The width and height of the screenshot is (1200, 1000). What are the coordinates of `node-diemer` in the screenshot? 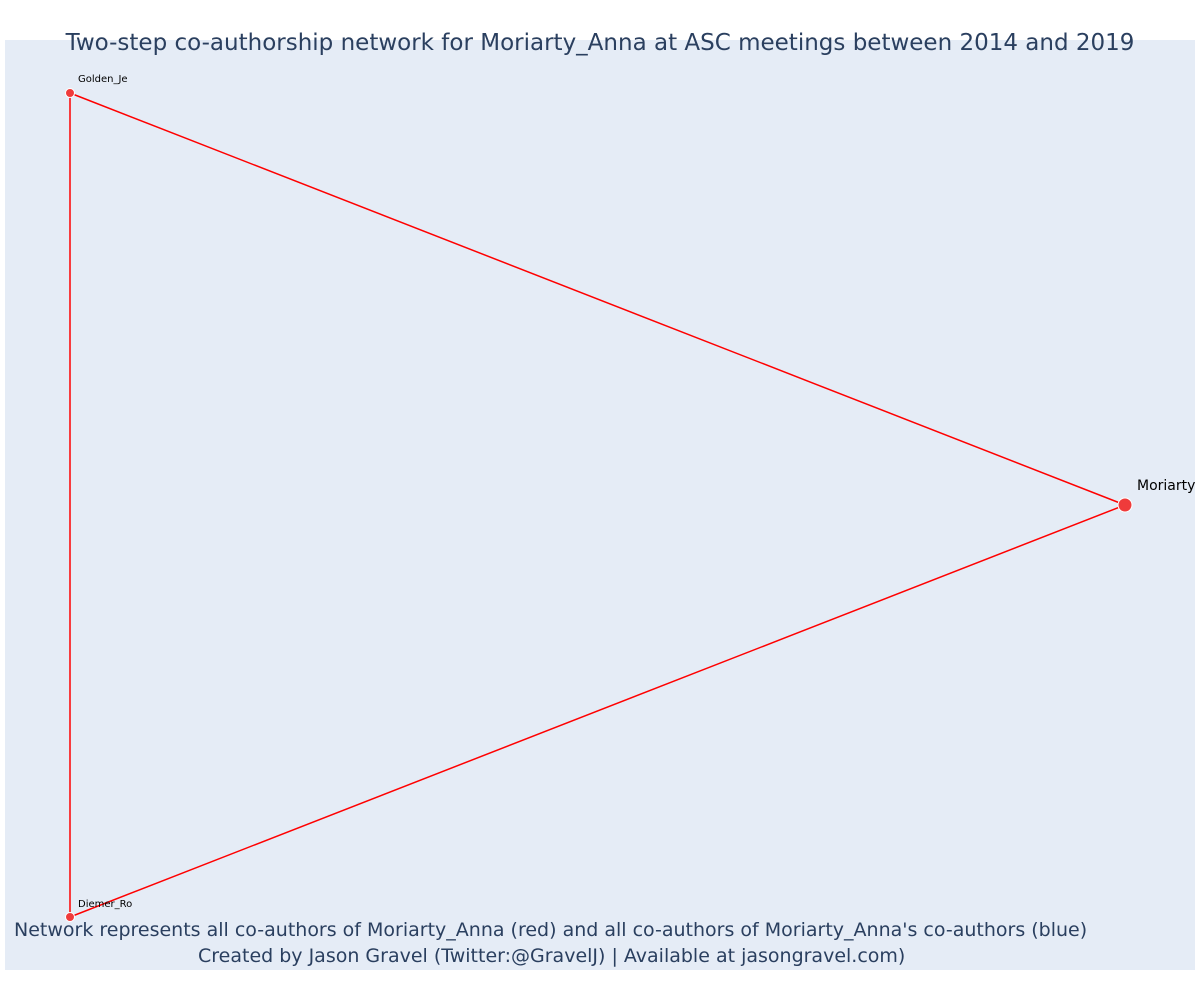 It's located at (70, 917).